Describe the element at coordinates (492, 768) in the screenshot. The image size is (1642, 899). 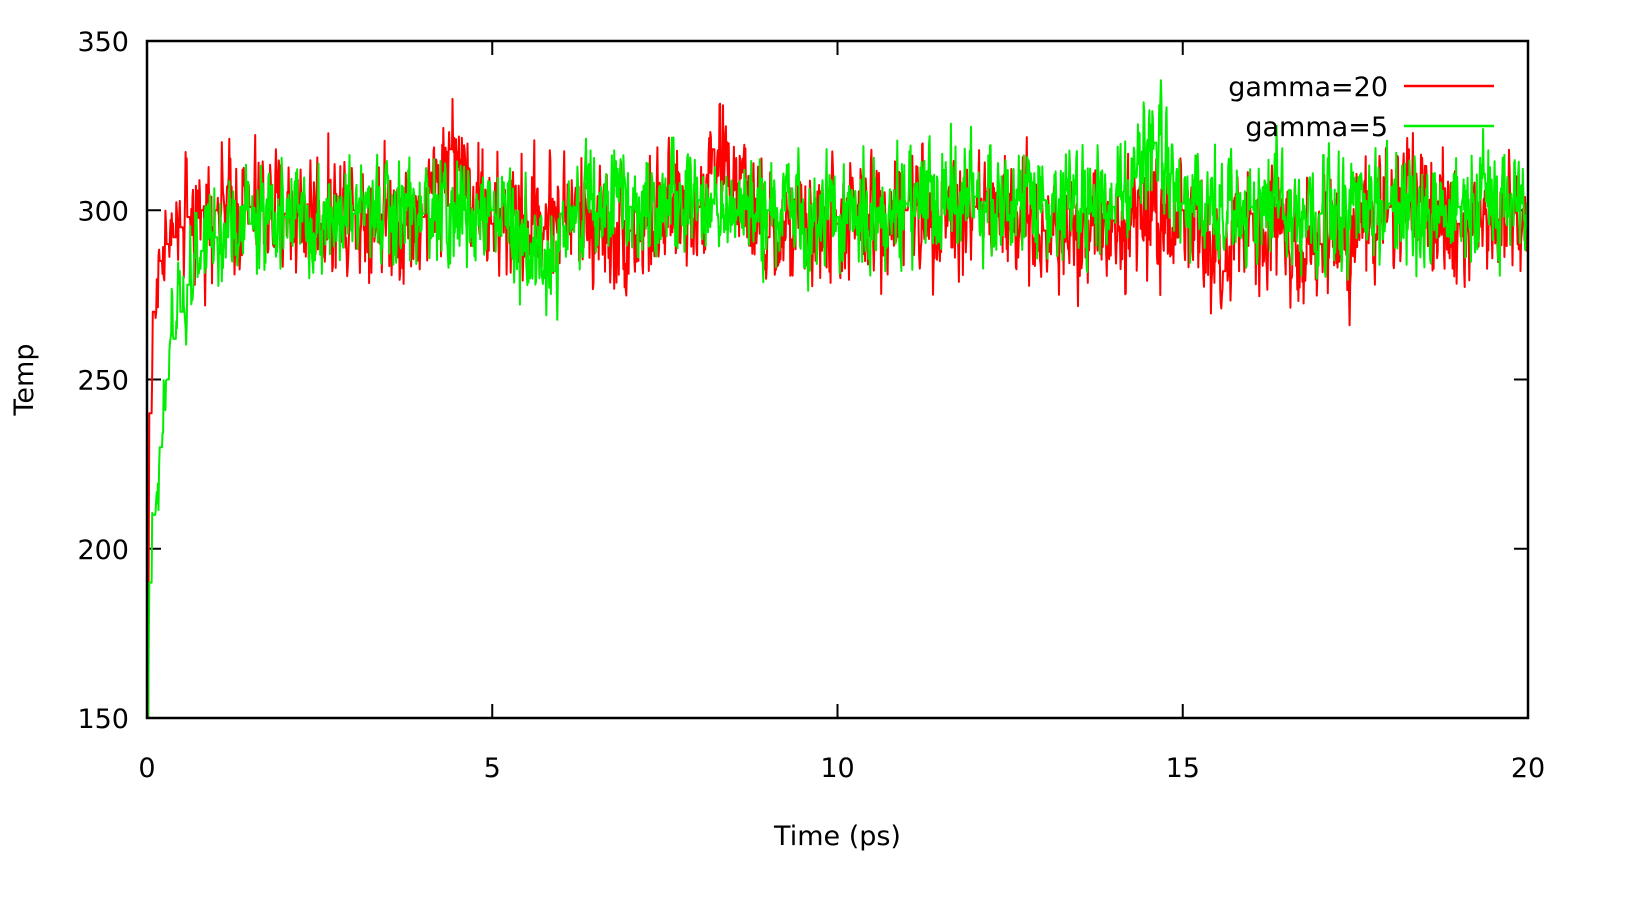
I see `x-tick-label: 5` at that location.